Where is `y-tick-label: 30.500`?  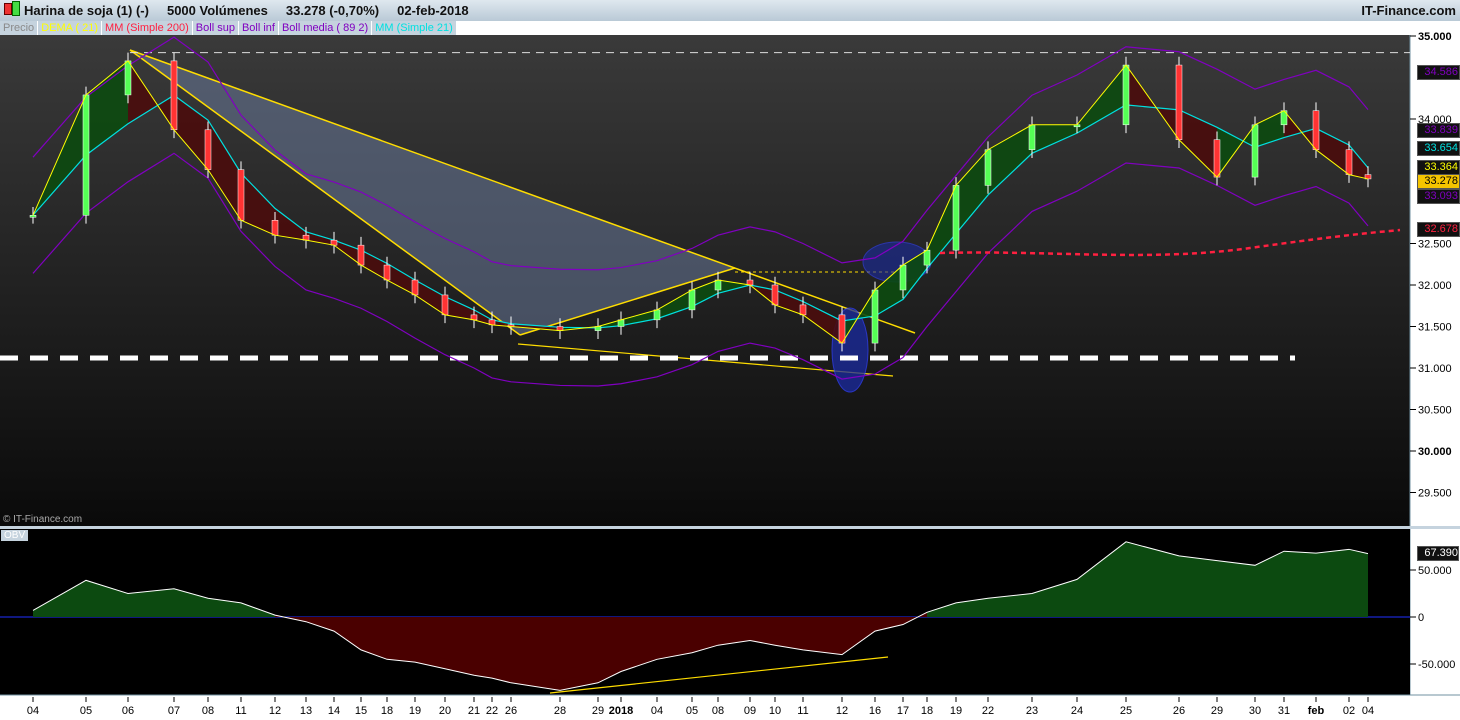
y-tick-label: 30.500 is located at coordinates (1435, 411).